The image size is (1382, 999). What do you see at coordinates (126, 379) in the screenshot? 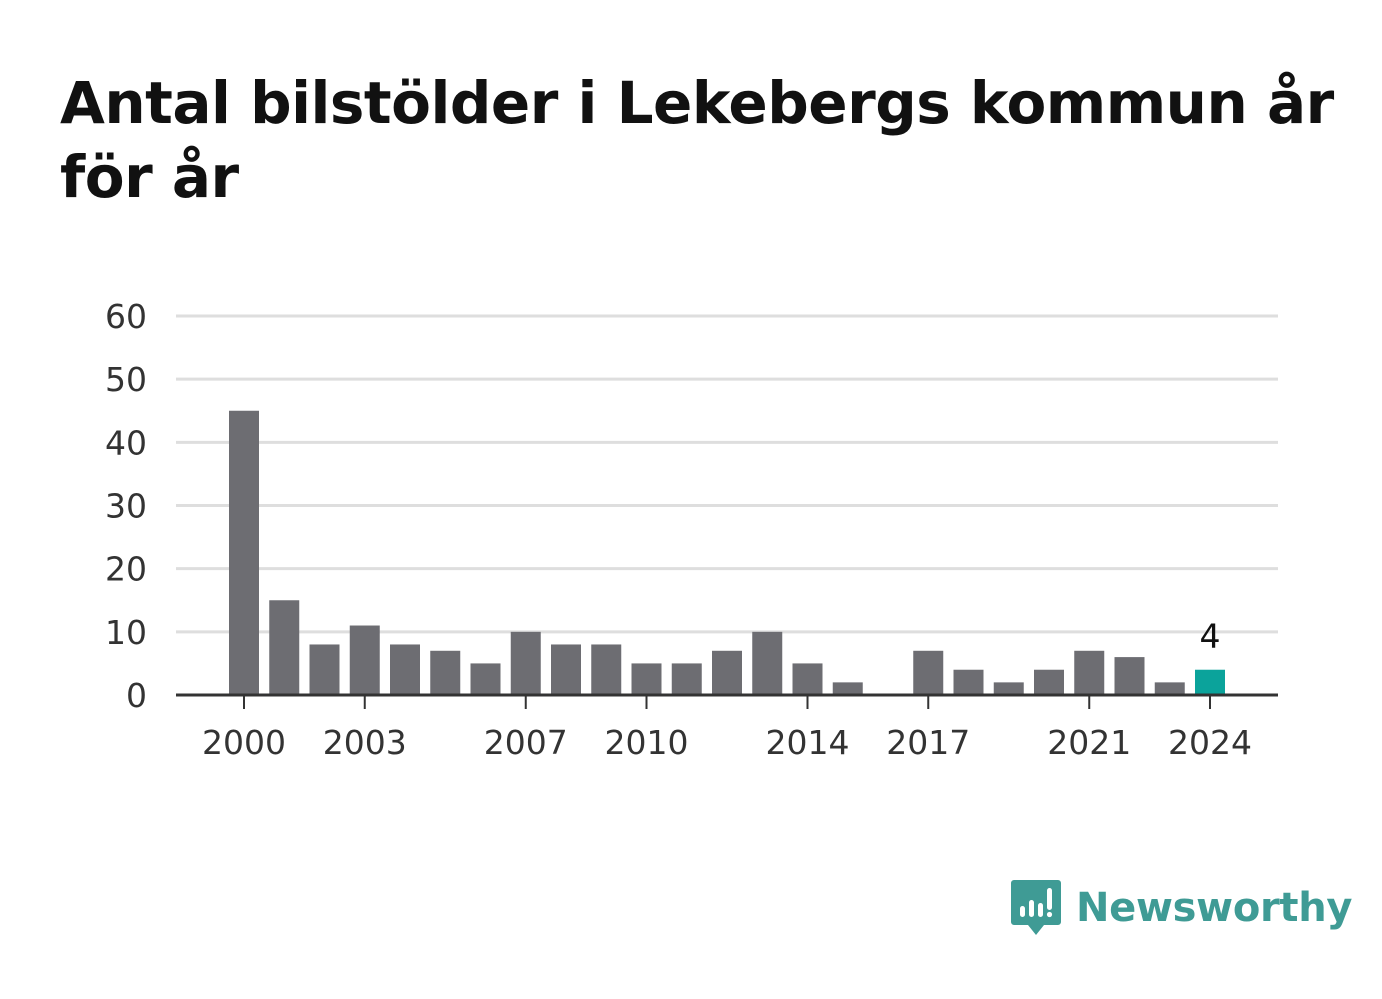
I see `y-tick-label-50: 50` at bounding box center [126, 379].